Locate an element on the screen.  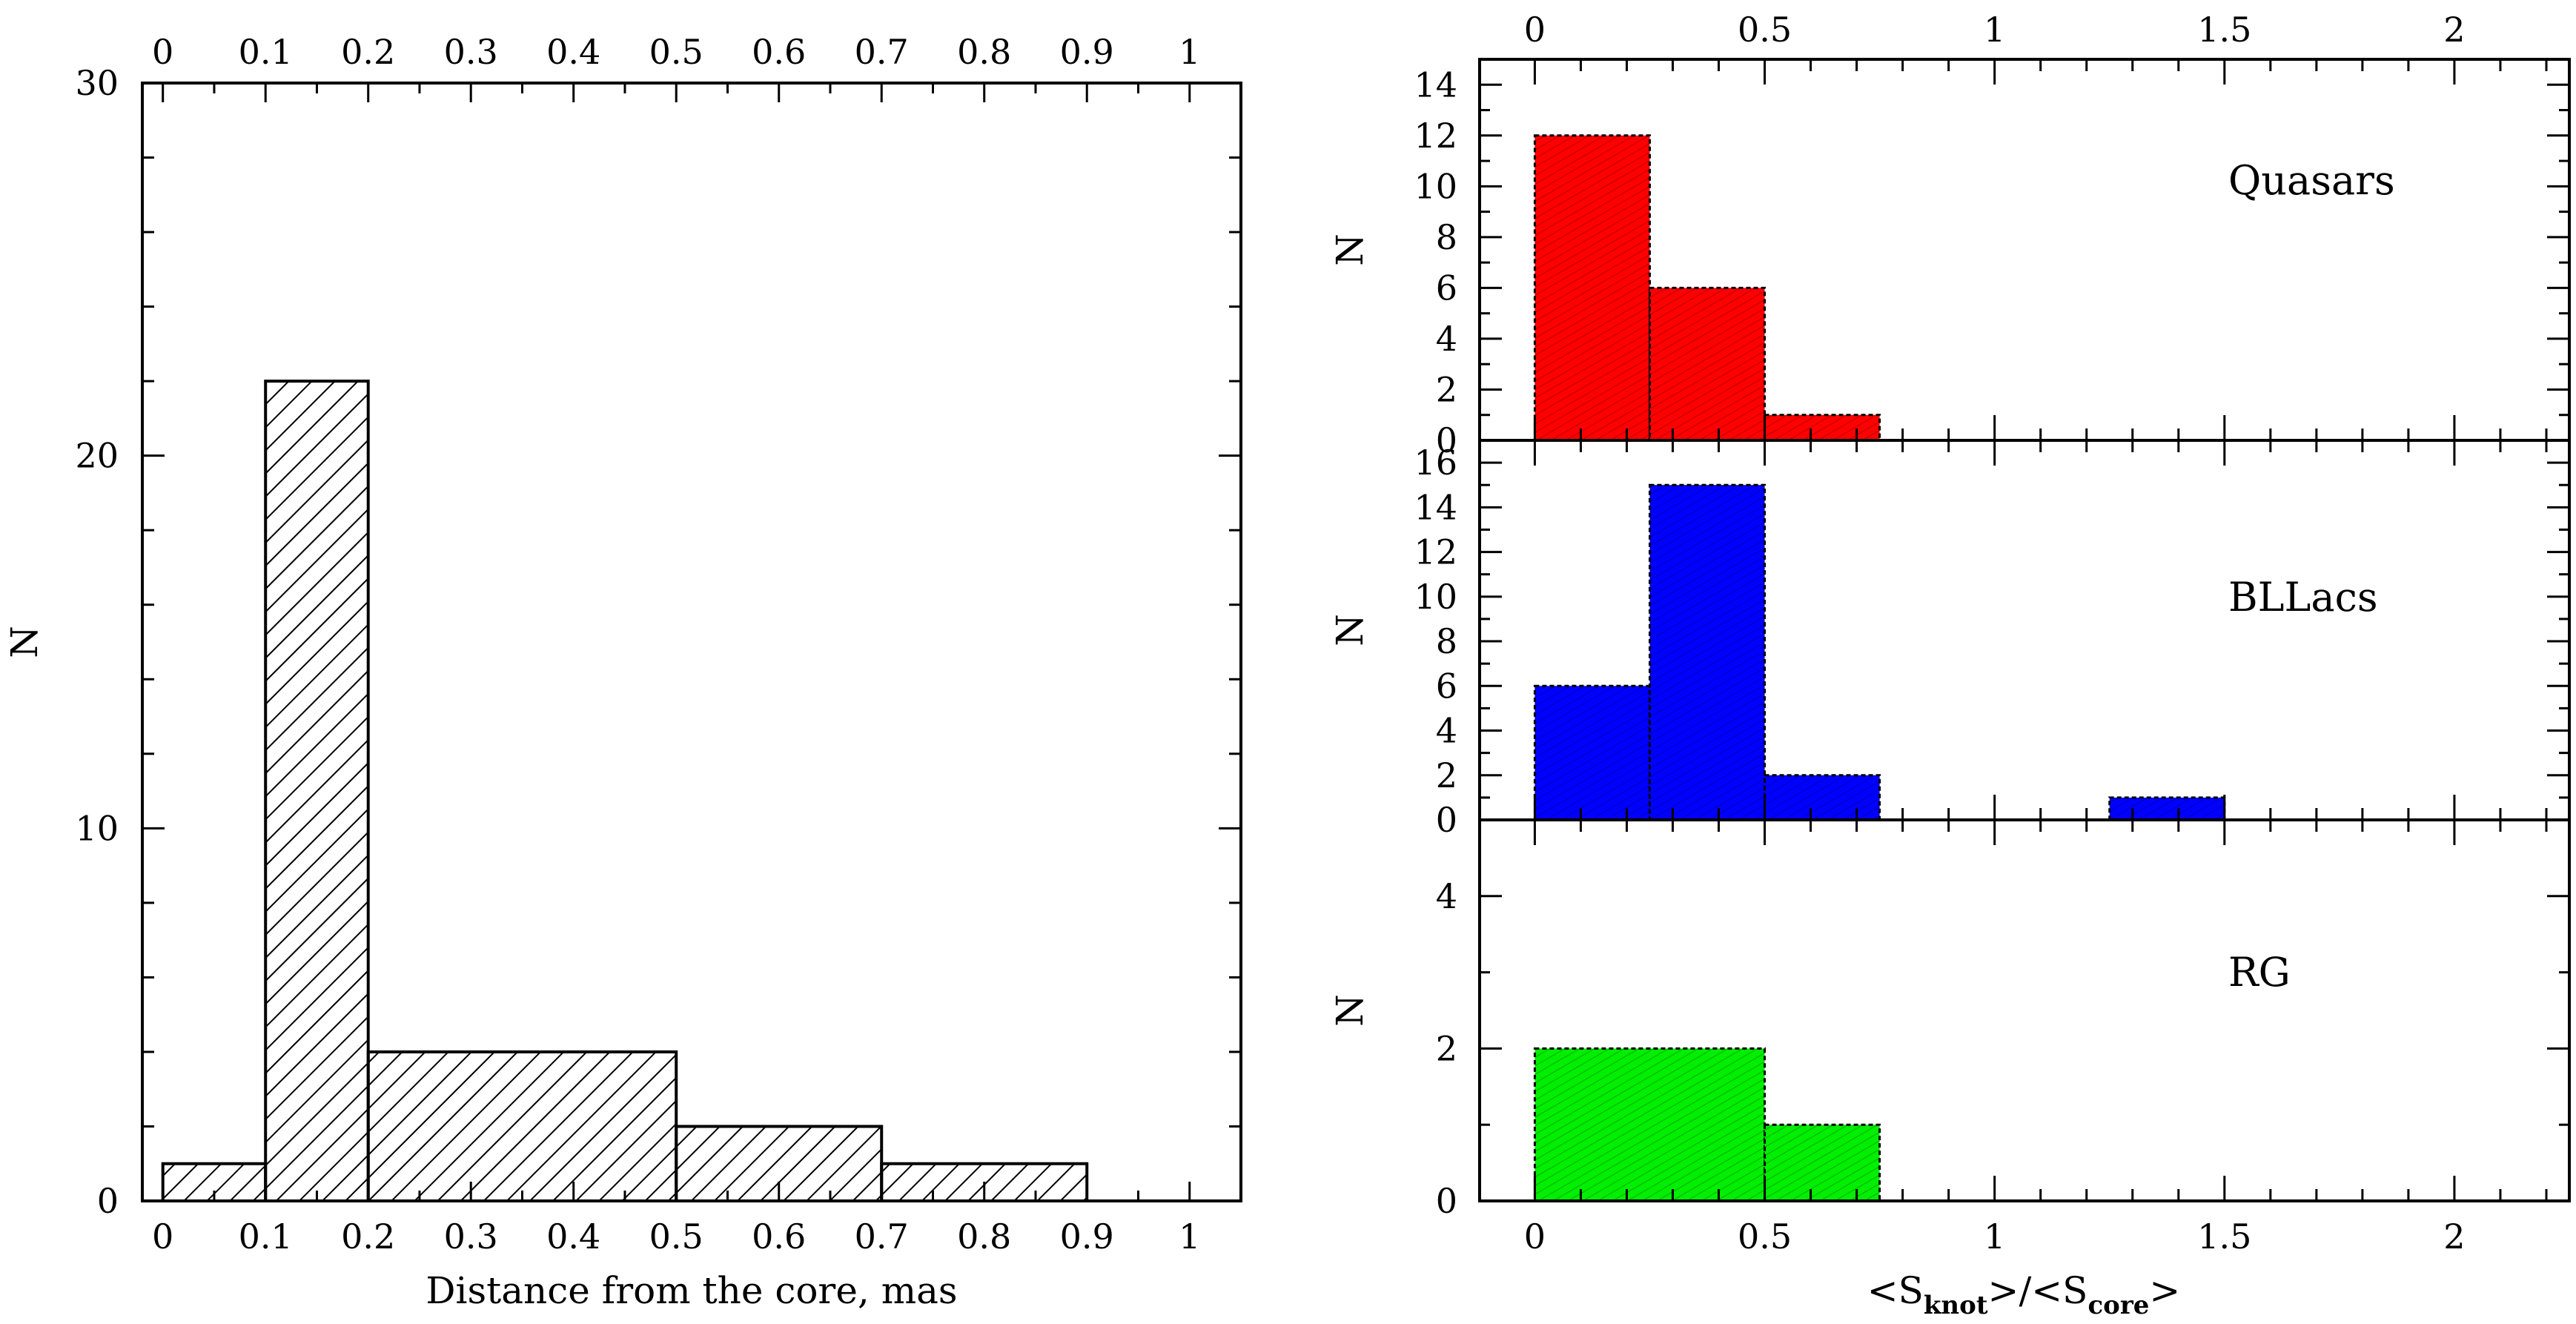
left-xtick-label-top: 0.7 is located at coordinates (882, 52).